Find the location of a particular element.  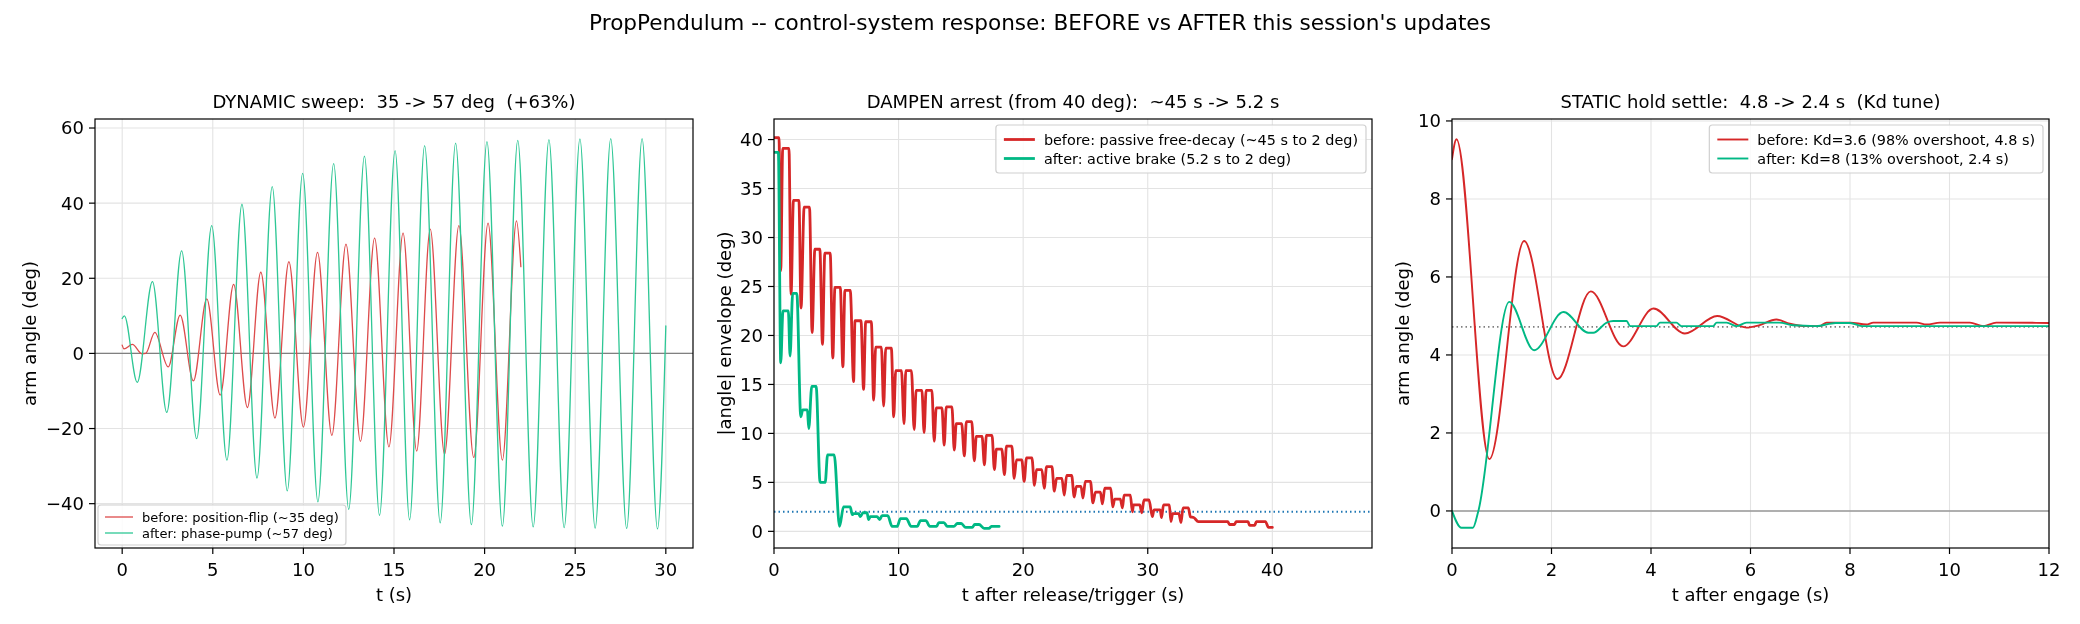

x-axis-title: t after release/trigger (s) is located at coordinates (1073, 594).